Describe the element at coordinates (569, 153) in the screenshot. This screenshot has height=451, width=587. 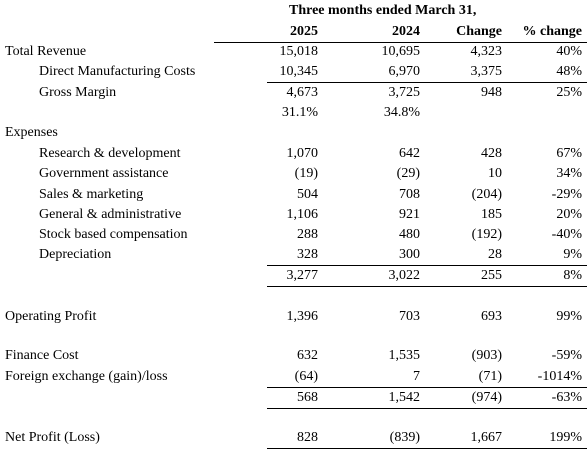
I see `cell-pct: 67%` at that location.